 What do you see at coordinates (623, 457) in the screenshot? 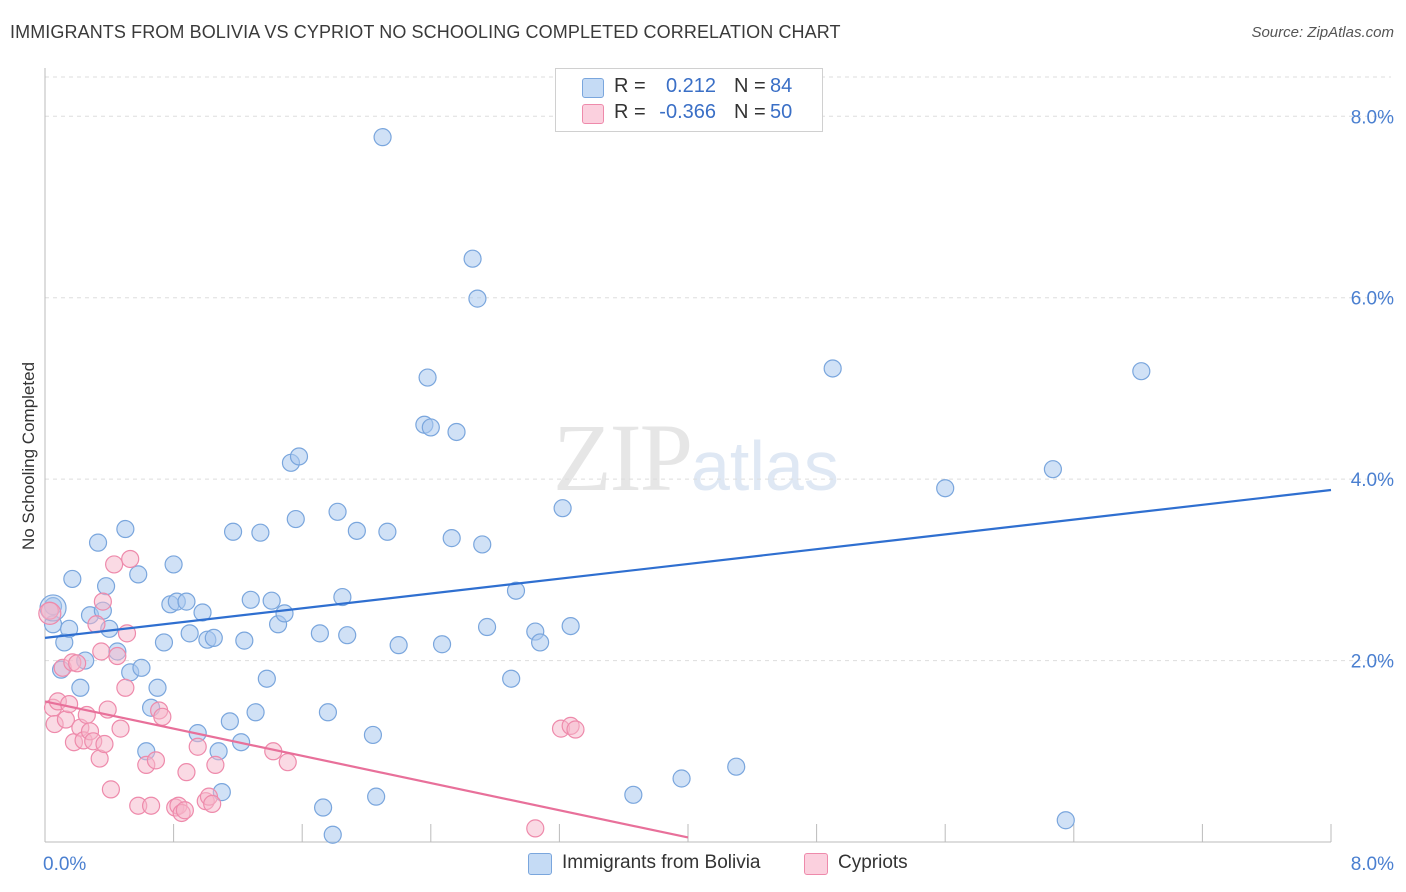
I see `watermark-zip: ZIP` at bounding box center [623, 457].